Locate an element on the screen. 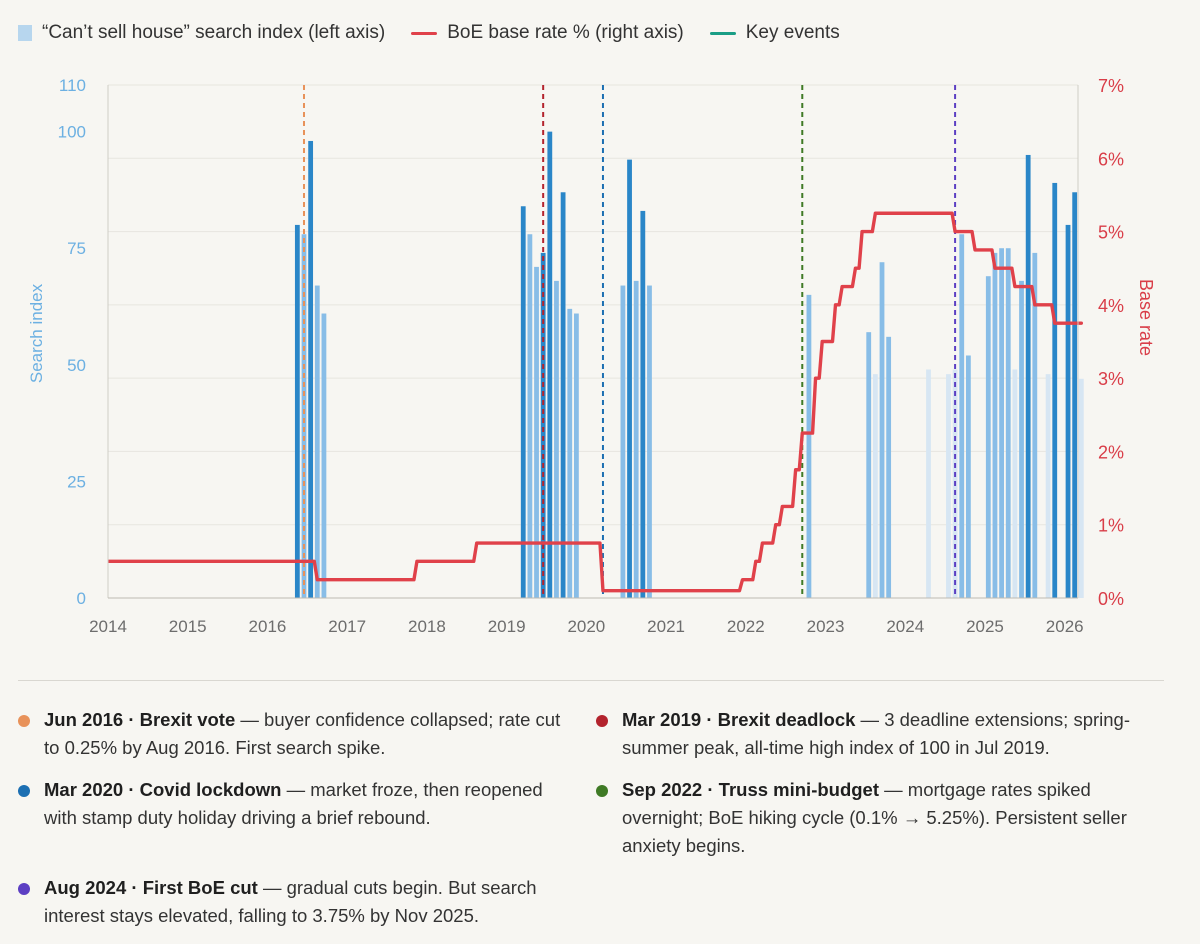 The image size is (1200, 944). right-tick-label: 0% is located at coordinates (1111, 599).